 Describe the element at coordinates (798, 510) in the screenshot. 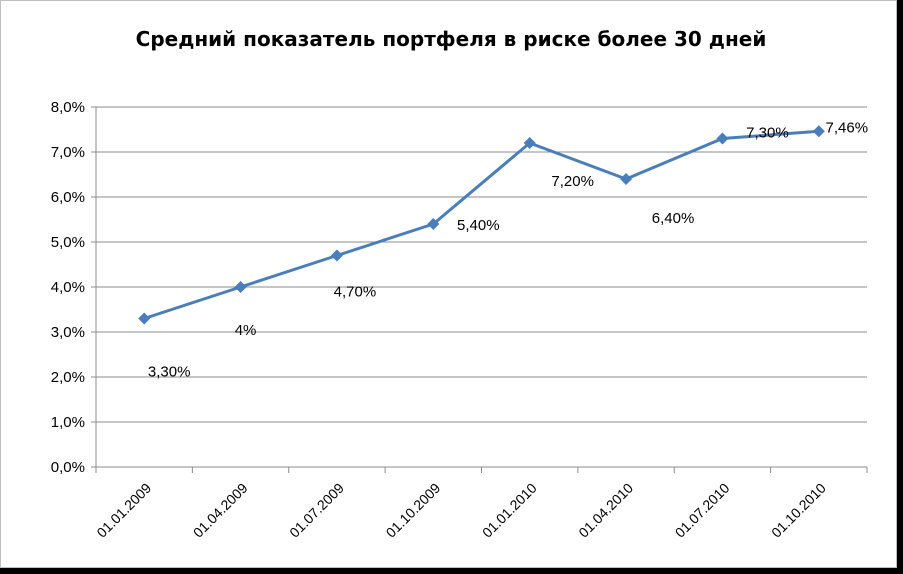

I see `x-tick-label: 01.10.2010` at that location.